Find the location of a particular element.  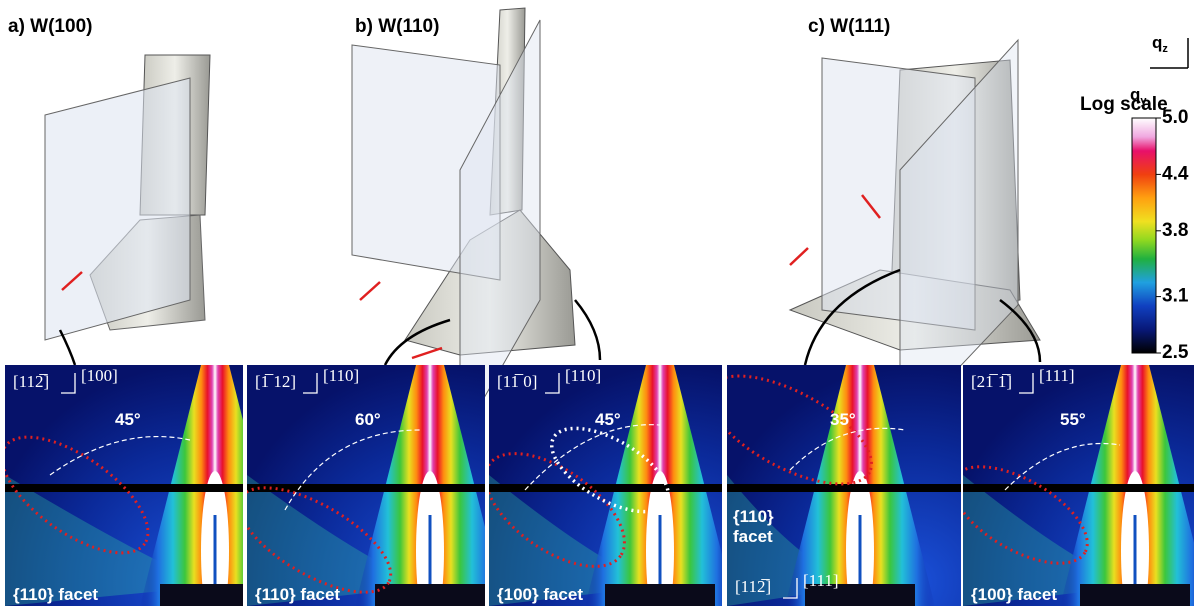

colorbar-tick-label: 3.8 is located at coordinates (1175, 230).